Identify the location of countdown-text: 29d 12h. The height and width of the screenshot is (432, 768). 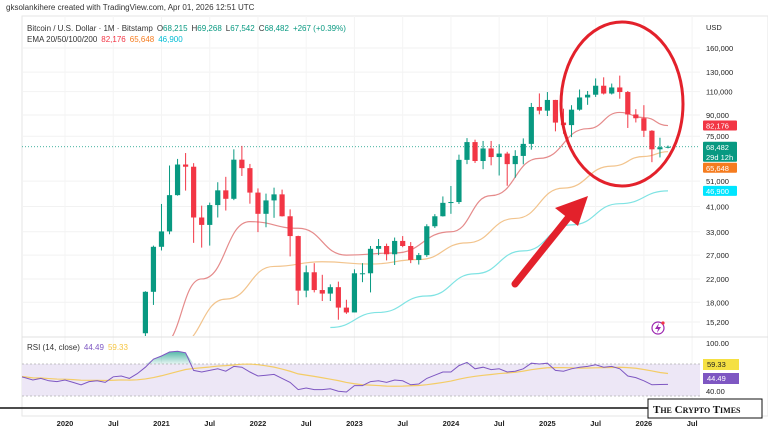
(719, 157).